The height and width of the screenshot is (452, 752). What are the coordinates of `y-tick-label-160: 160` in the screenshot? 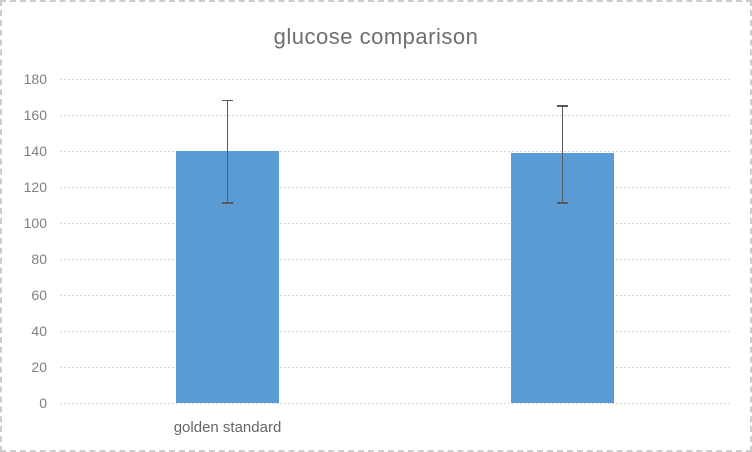 It's located at (35, 115).